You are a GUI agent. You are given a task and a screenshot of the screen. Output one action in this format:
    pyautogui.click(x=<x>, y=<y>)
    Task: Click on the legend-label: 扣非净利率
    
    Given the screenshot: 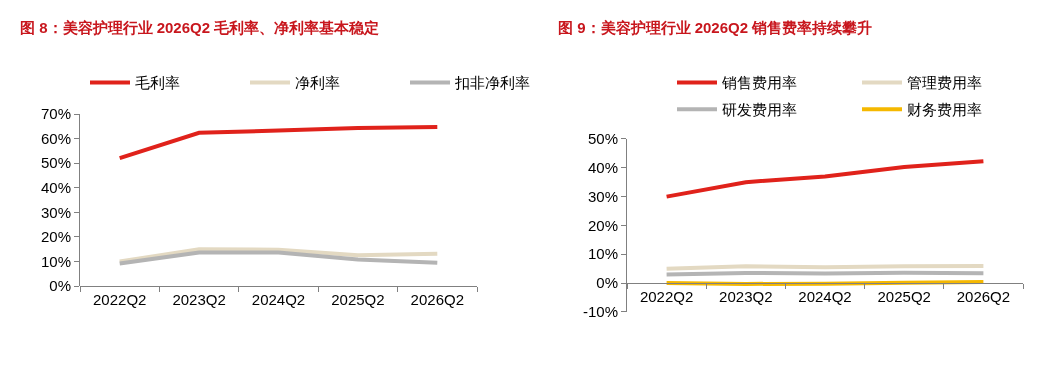 What is the action you would take?
    pyautogui.click(x=492, y=83)
    